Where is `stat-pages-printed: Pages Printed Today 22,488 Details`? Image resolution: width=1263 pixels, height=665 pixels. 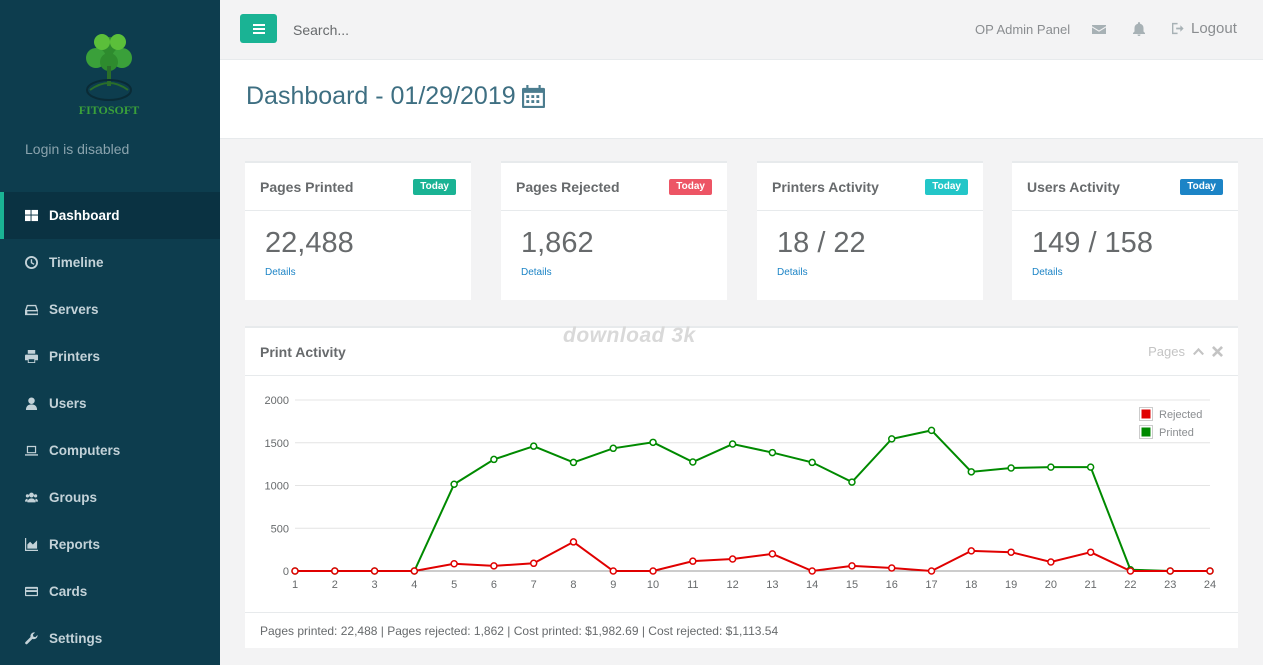
stat-pages-printed: Pages Printed Today 22,488 Details is located at coordinates (358, 230).